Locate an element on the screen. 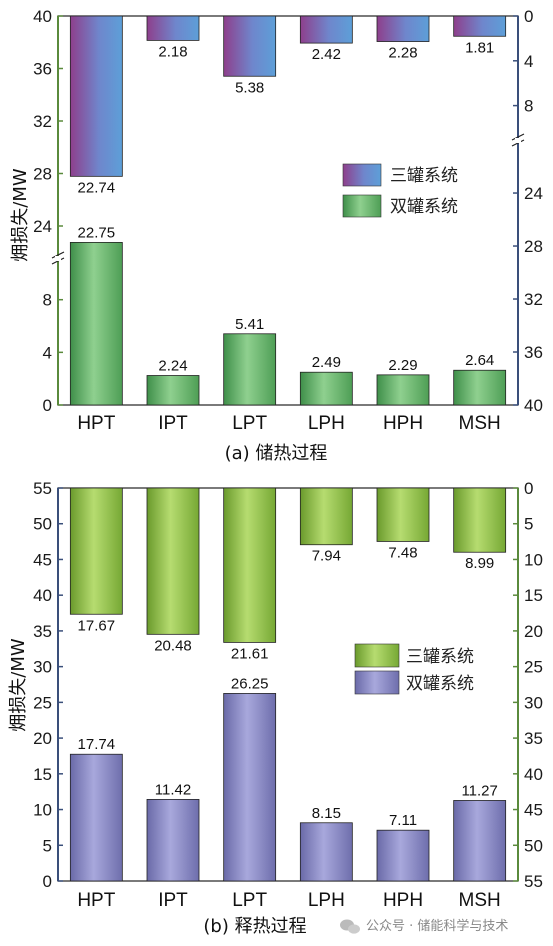  right-tick-label-a: 0 is located at coordinates (528, 16).